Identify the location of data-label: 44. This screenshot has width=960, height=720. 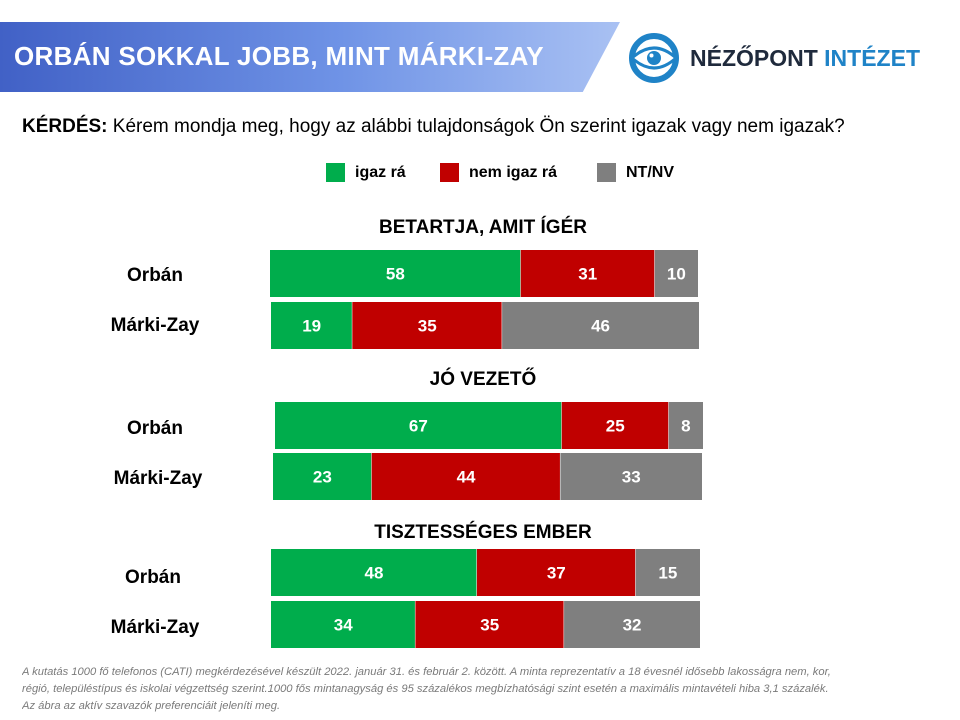
(466, 477).